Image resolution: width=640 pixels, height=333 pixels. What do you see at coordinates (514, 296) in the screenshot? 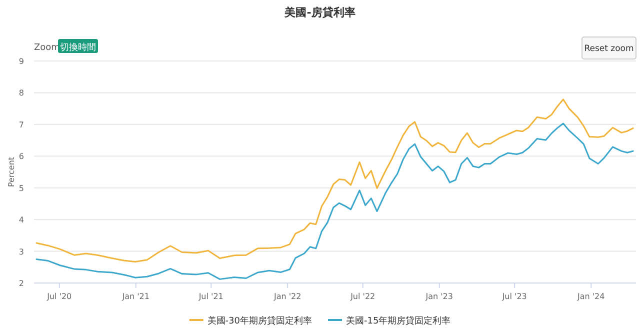
I see `x-tick-label: Jul '23` at bounding box center [514, 296].